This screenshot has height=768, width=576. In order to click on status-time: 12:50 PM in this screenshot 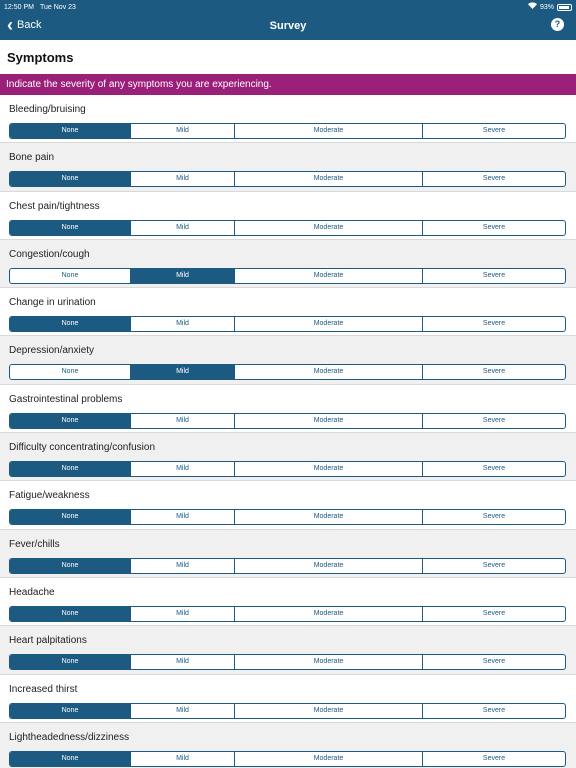, I will do `click(19, 7)`.